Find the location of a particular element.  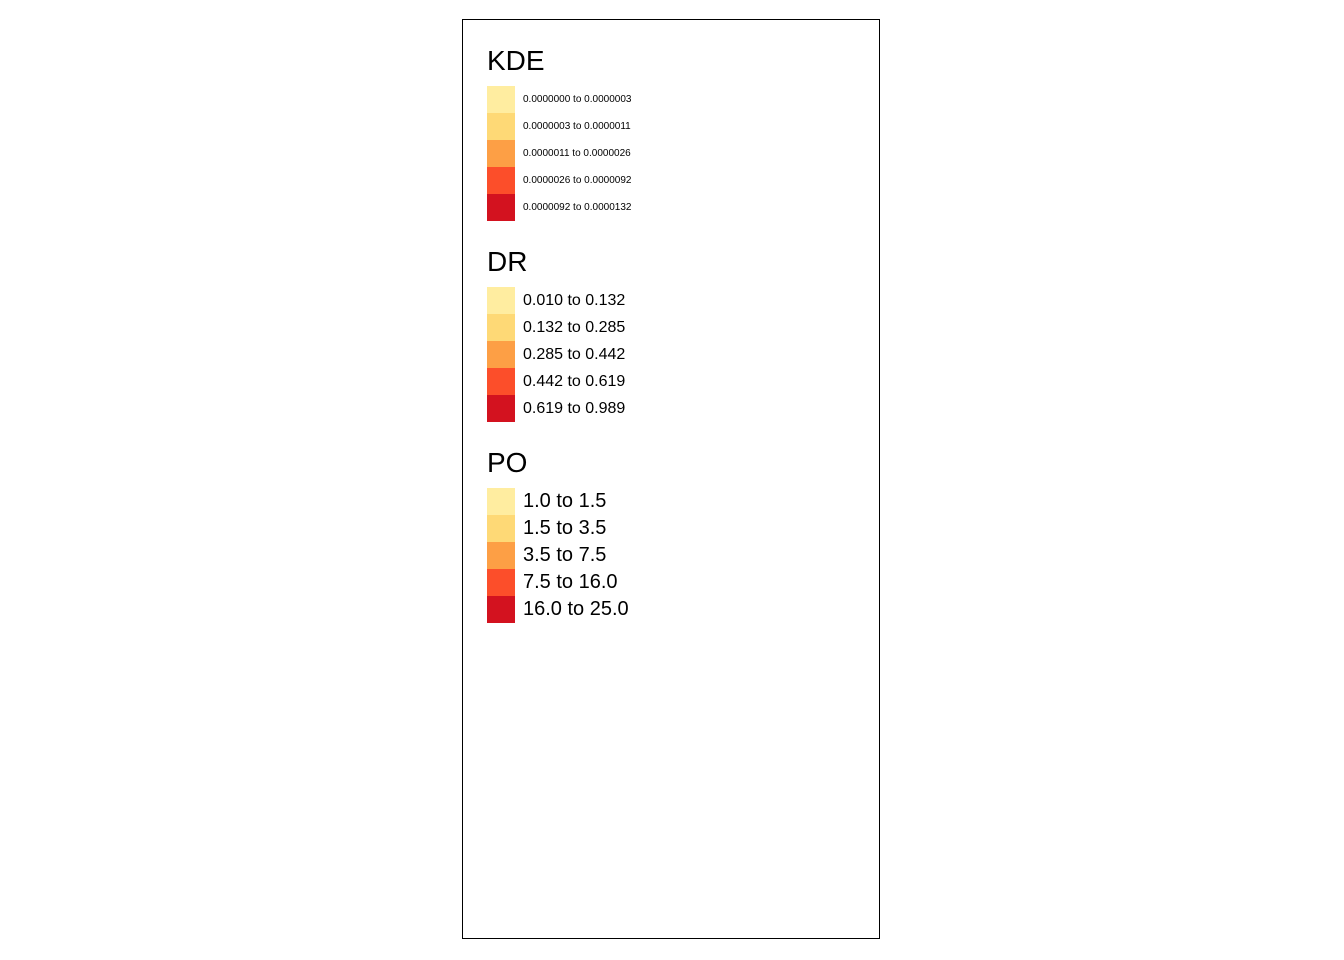

legend-label: 0.0000003 to 0.0000011 is located at coordinates (577, 126).